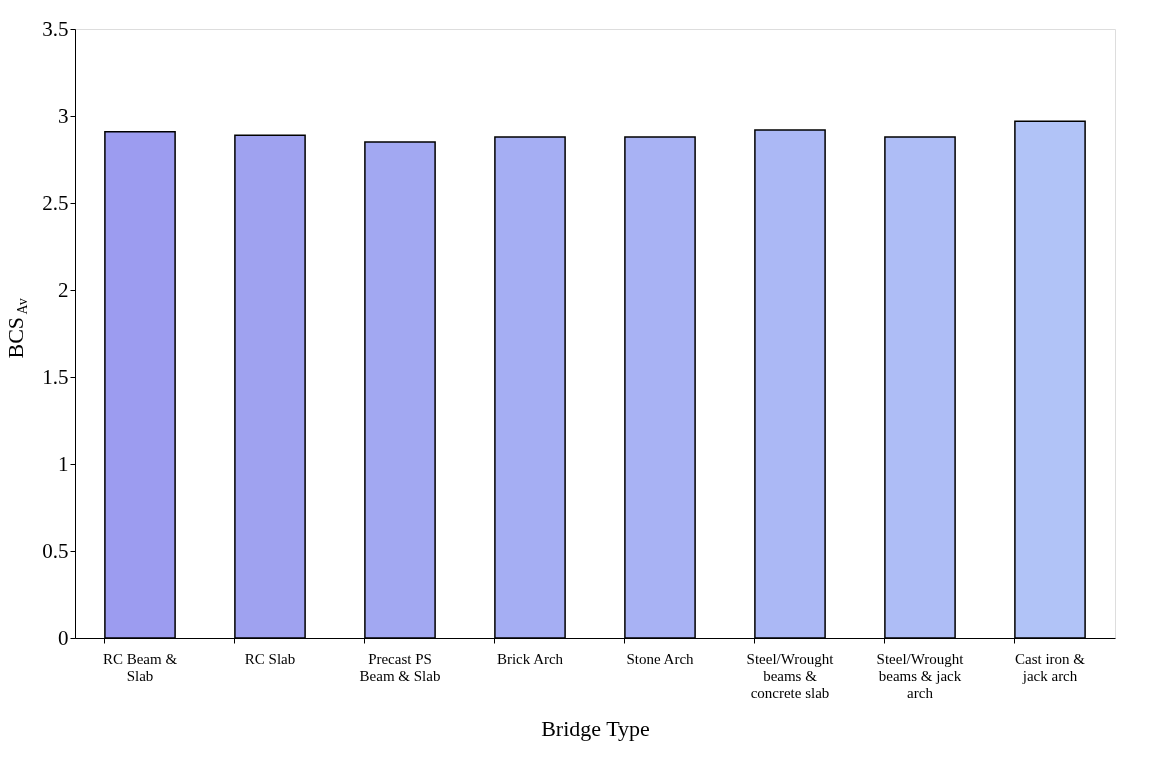 The height and width of the screenshot is (773, 1169). I want to click on x-tick-label: Cast iron & jack arch, so click(1050, 667).